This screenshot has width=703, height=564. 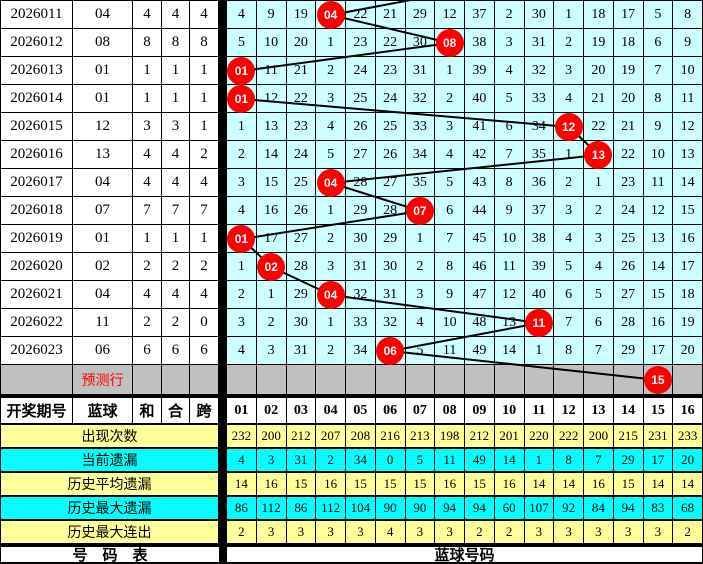 I want to click on span-cell: 4, so click(x=204, y=15).